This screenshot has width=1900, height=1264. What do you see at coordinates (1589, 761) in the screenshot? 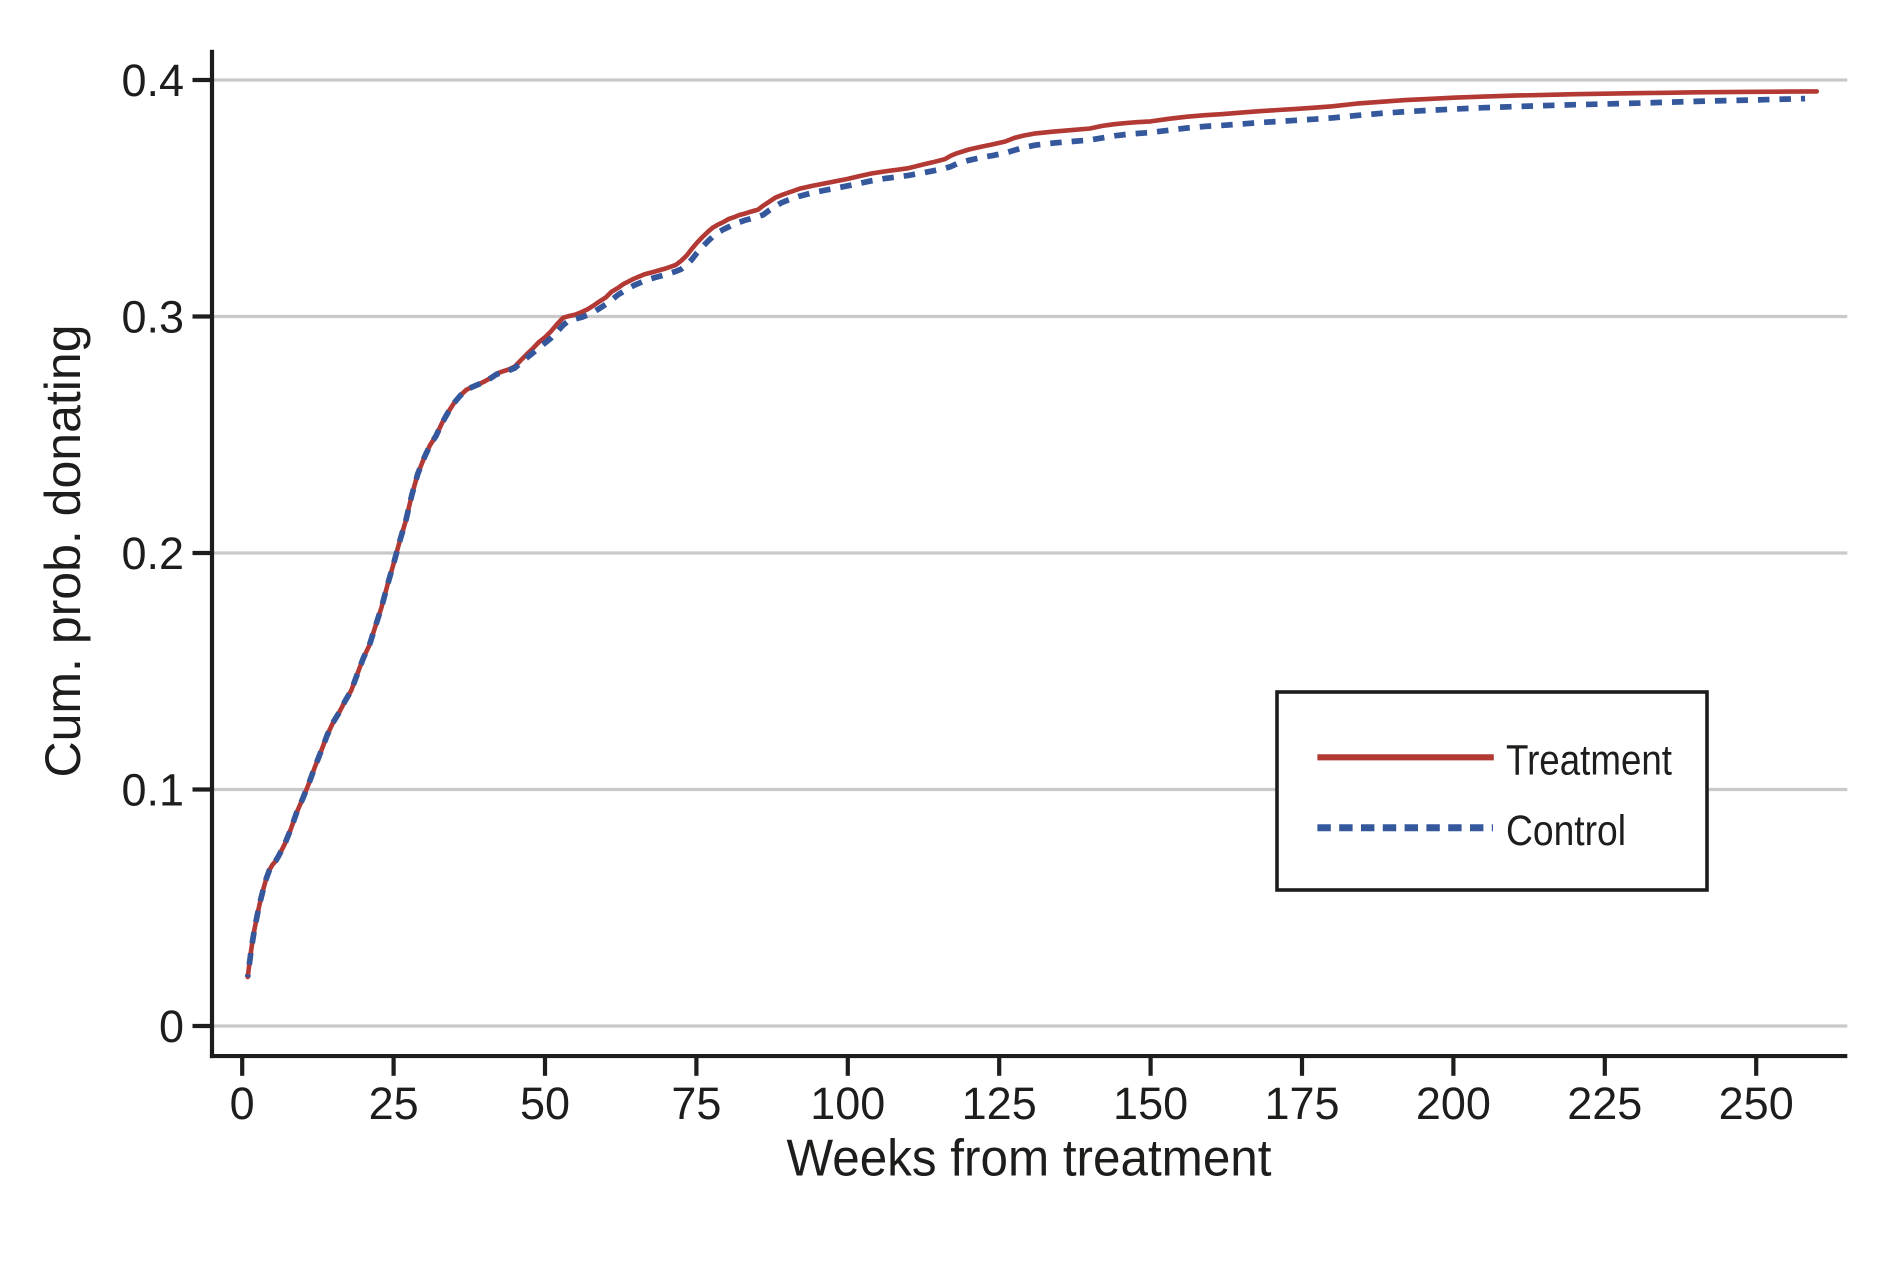
I see `svg-text: Treatment` at bounding box center [1589, 761].